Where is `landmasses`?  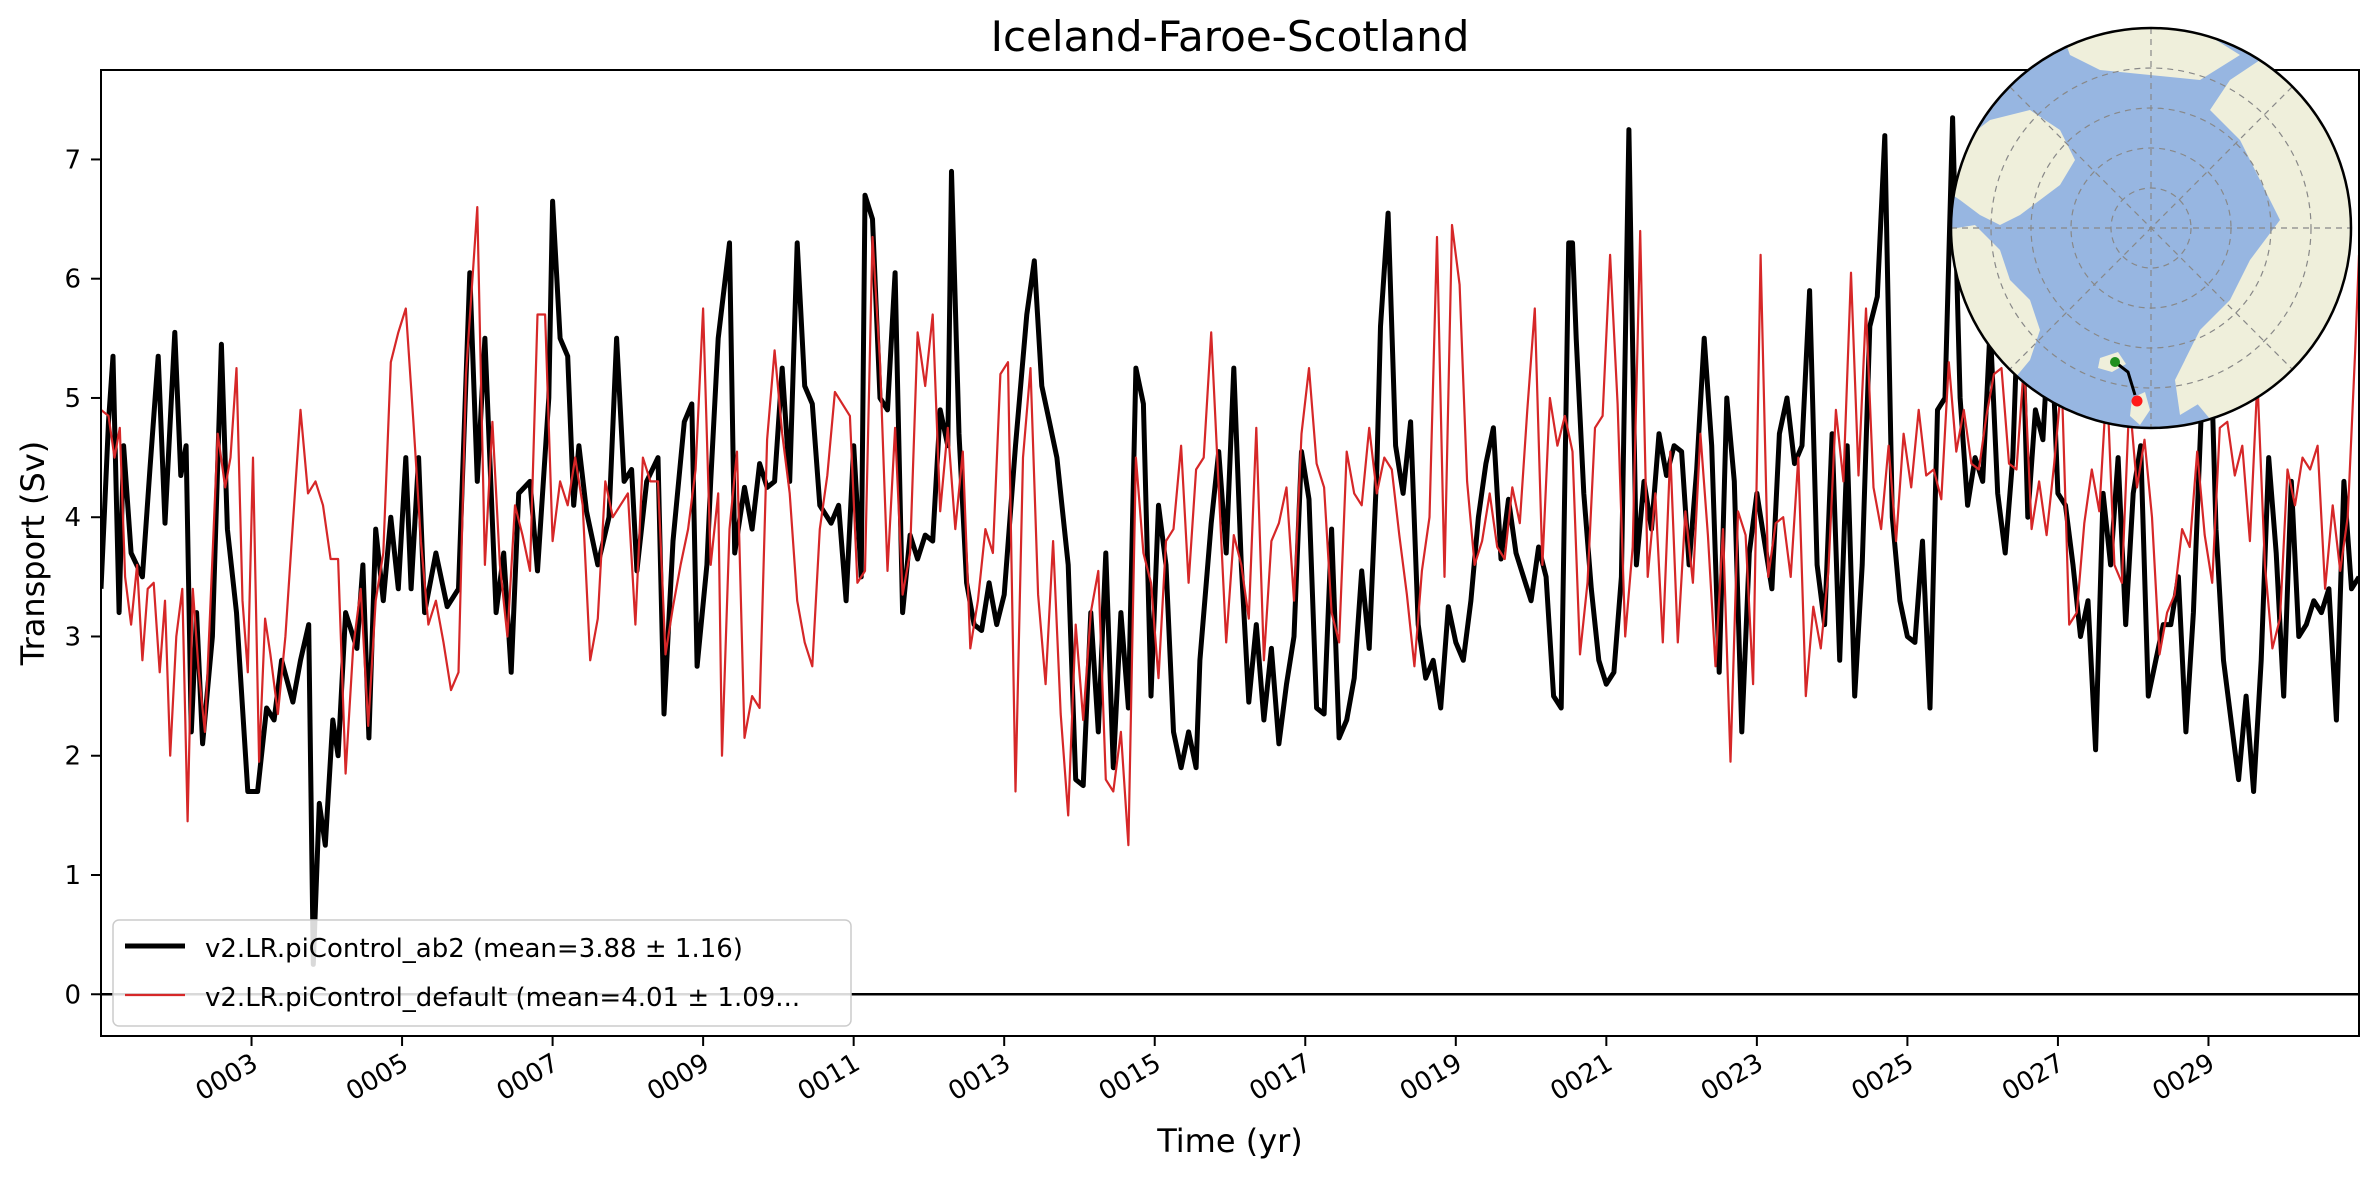
landmasses is located at coordinates (2151, 226).